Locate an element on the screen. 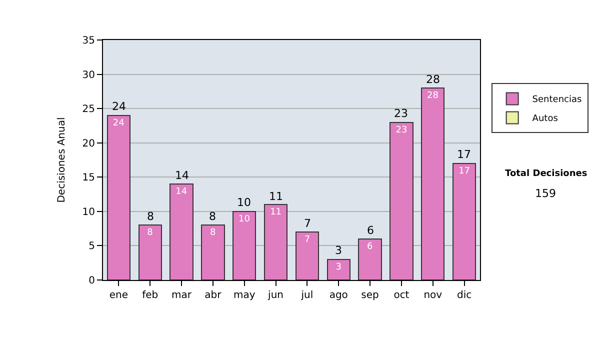  x-tick-label: oct is located at coordinates (402, 295).